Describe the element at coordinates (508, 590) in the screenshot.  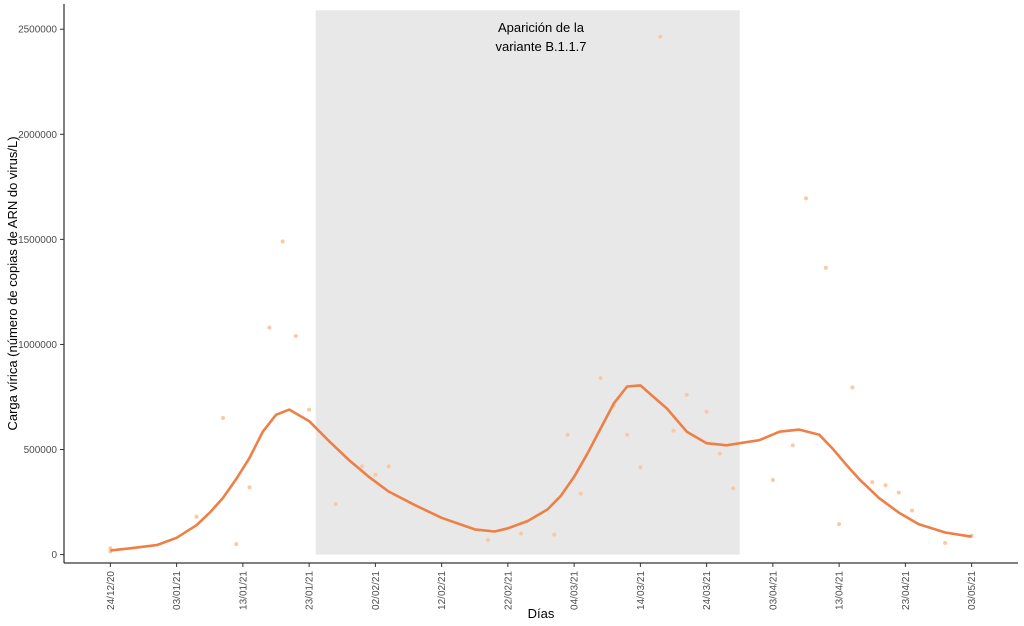
I see `x-tick-label: 22/02/21` at that location.